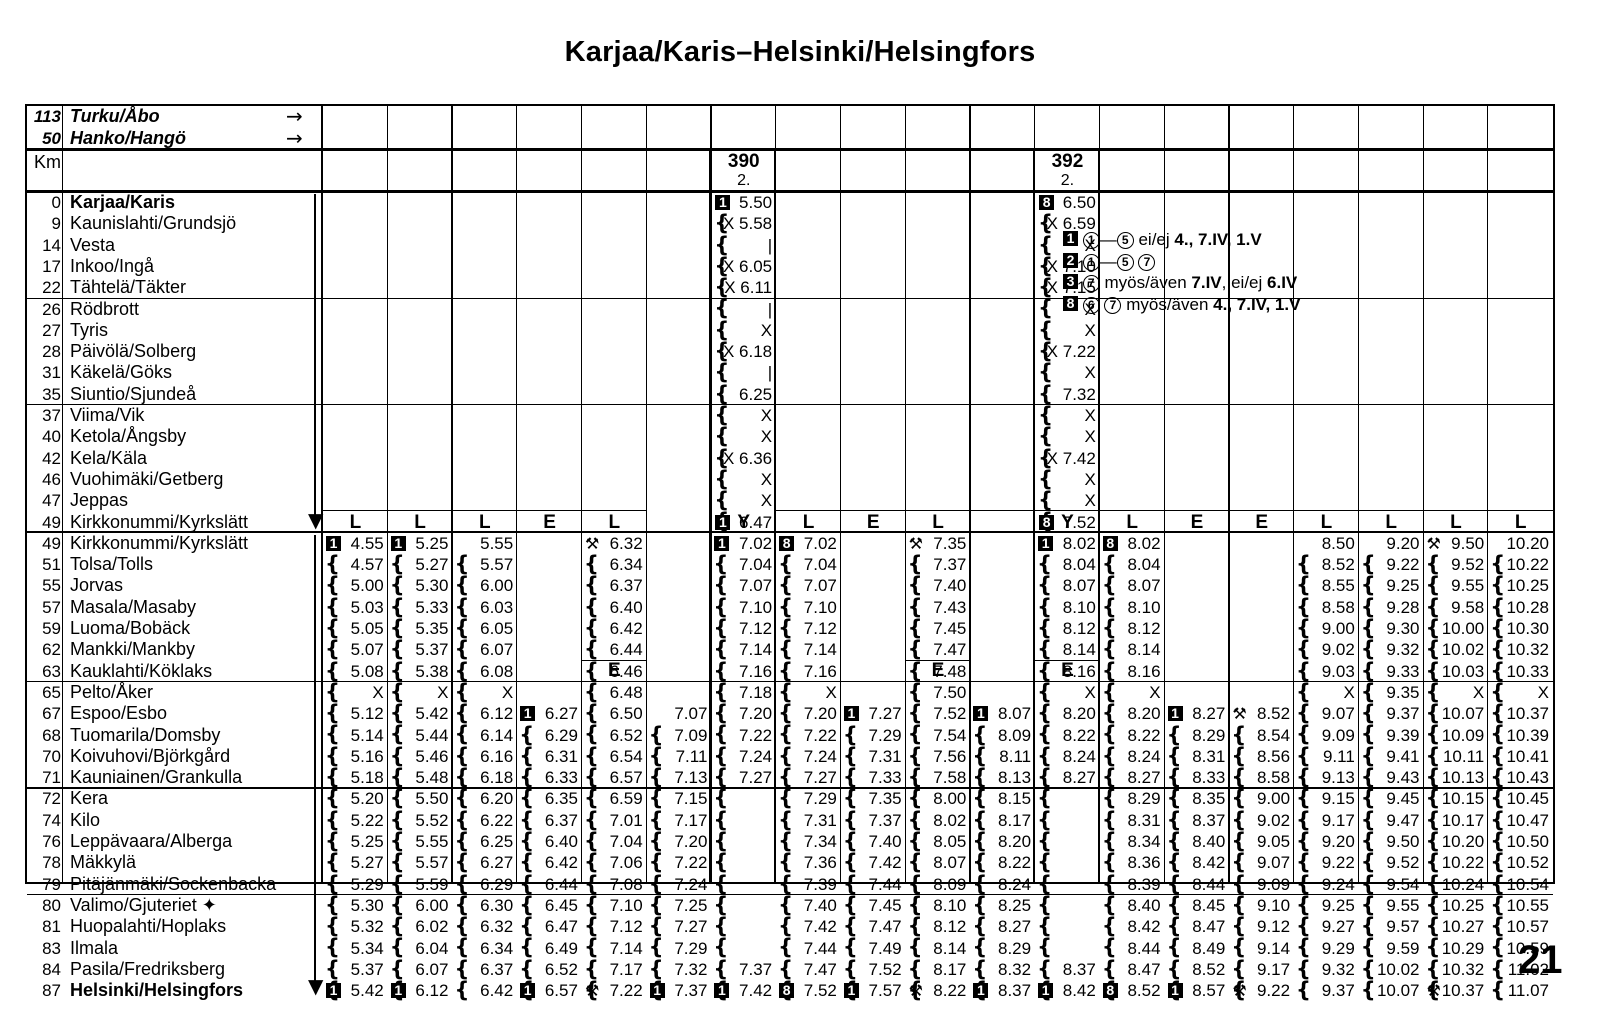 This screenshot has width=1600, height=1031. I want to click on time-value: 5.27, so click(432, 565).